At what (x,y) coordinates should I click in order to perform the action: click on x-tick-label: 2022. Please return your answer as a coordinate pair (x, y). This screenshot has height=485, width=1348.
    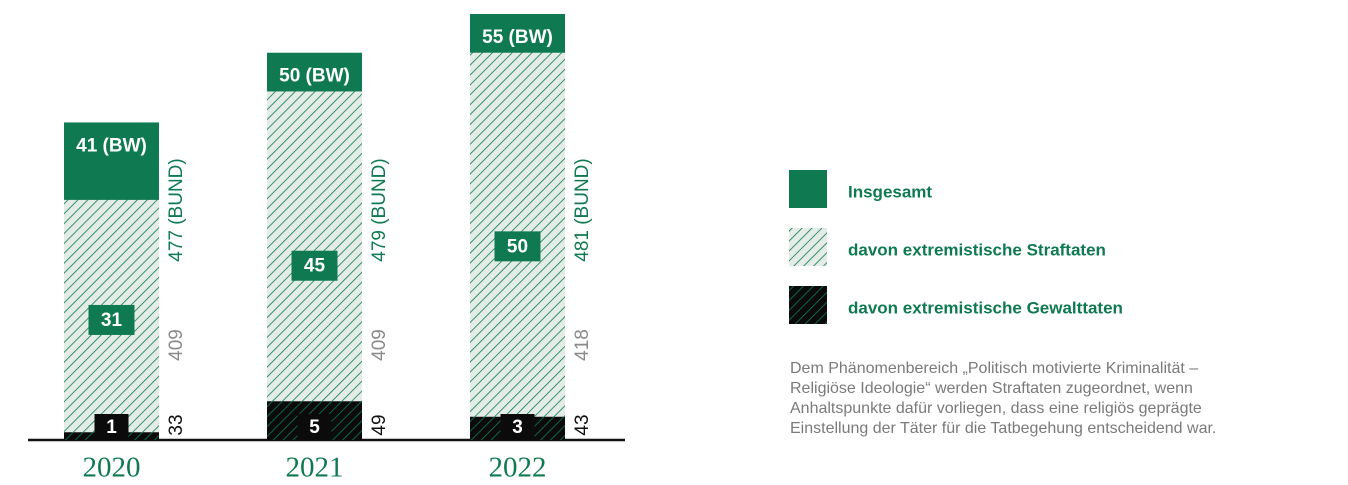
    Looking at the image, I should click on (518, 468).